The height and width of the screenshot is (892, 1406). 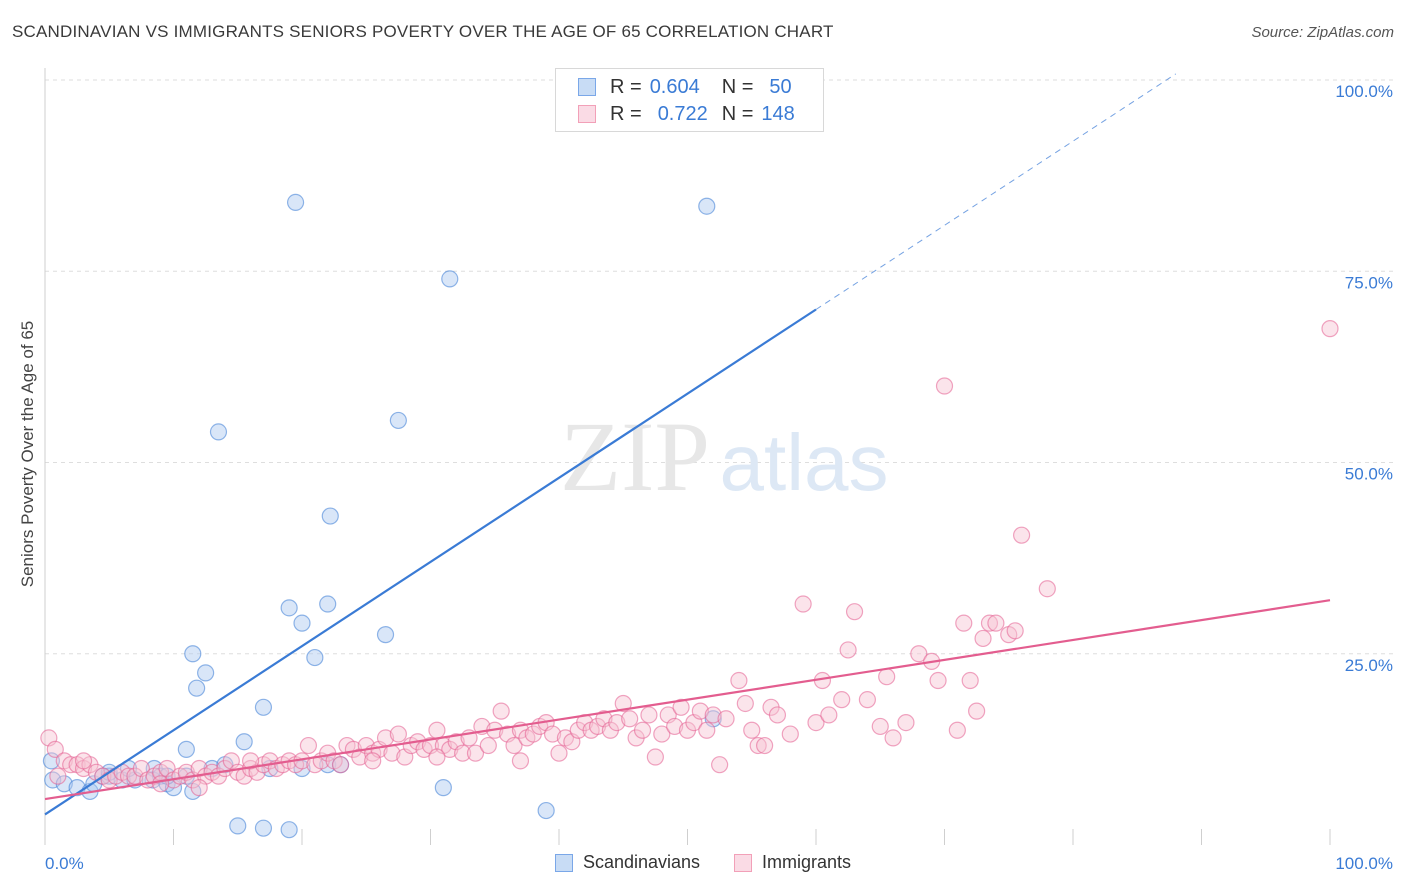 What do you see at coordinates (587, 87) in the screenshot?
I see `stats-swatch-scandinavians` at bounding box center [587, 87].